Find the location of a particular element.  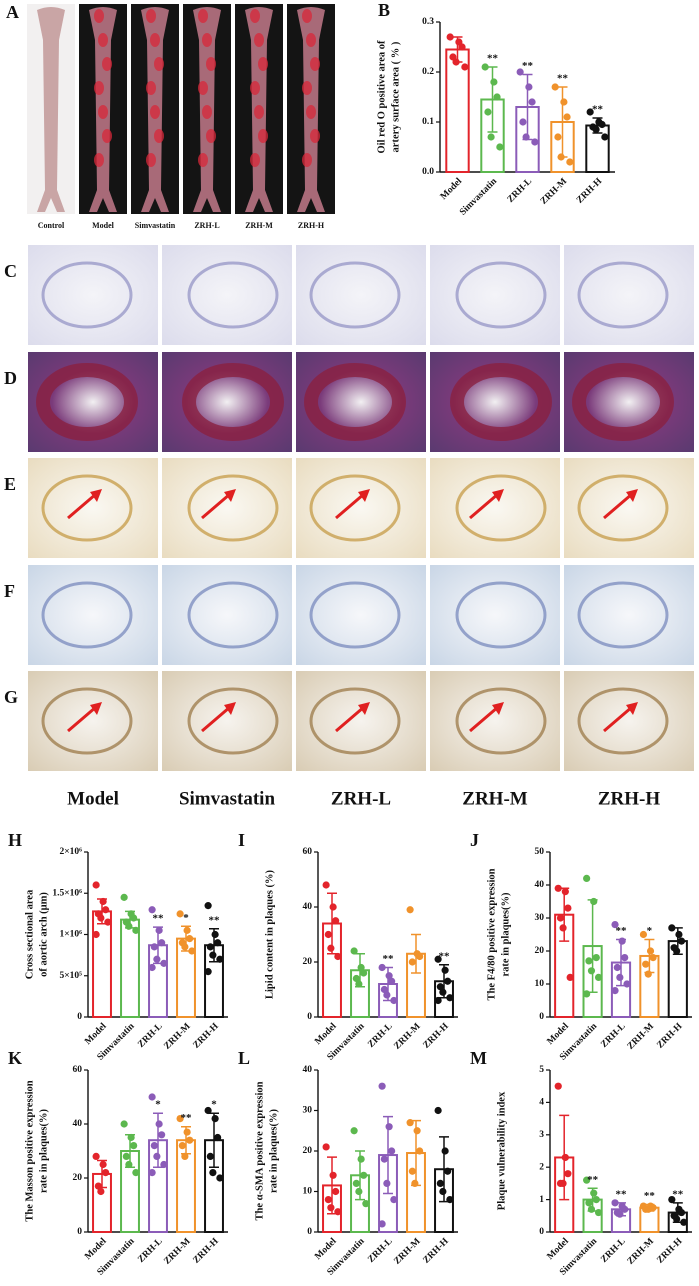

y-axis-title: rate in plaques(%) is located at coordinates (273, 1150).